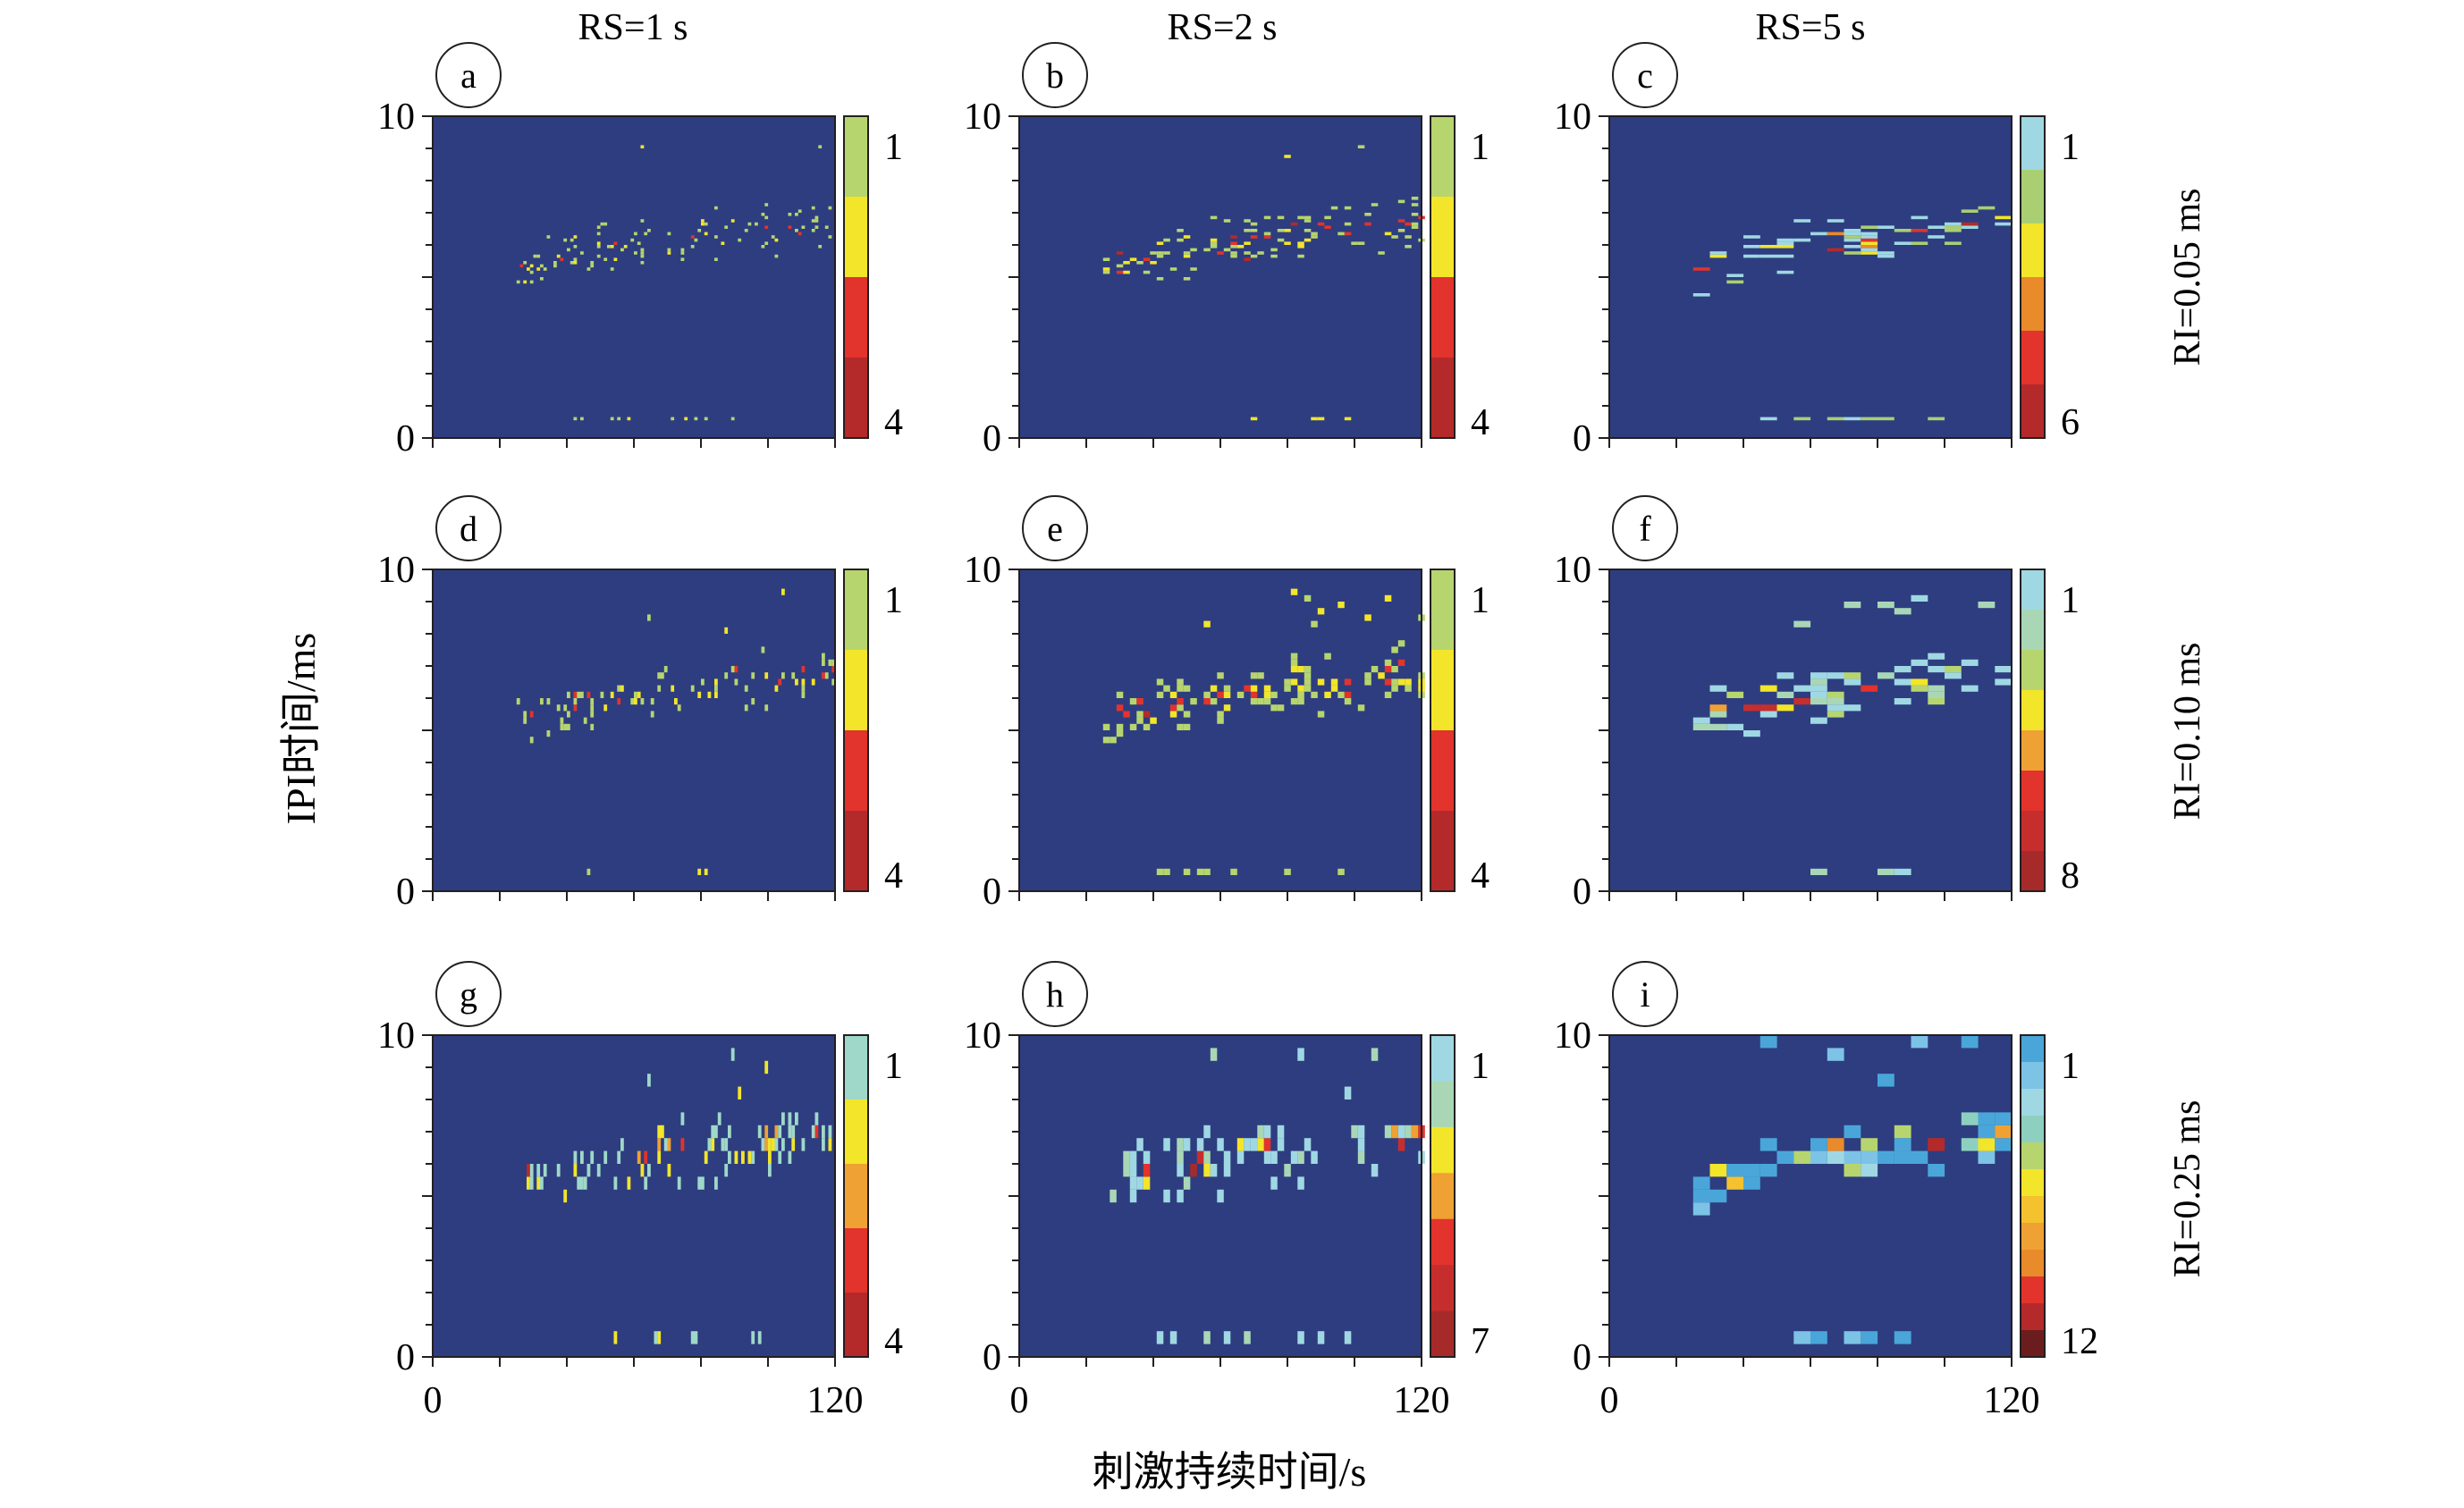 The image size is (2464, 1508). Describe the element at coordinates (1609, 1400) in the screenshot. I see `x-tick-label-left: 0` at that location.